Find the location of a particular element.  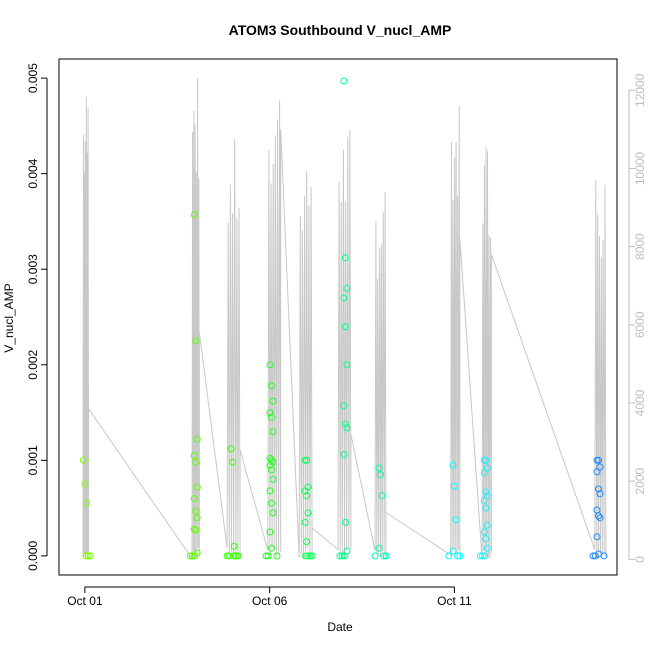

y-tick-label: 0.001 is located at coordinates (33, 460).